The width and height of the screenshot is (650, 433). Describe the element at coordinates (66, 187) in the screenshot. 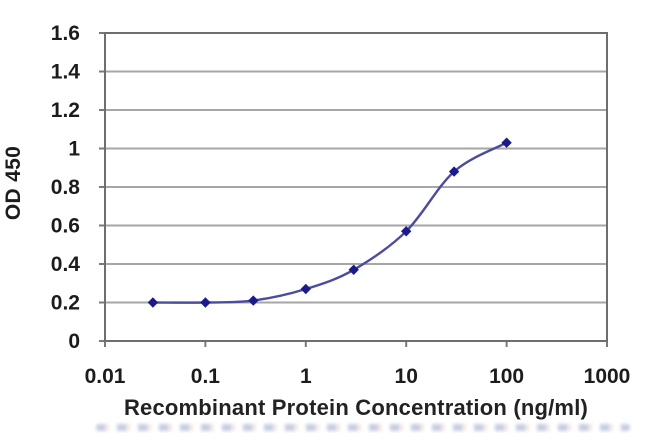

I see `y-tick-label: 0.8` at that location.